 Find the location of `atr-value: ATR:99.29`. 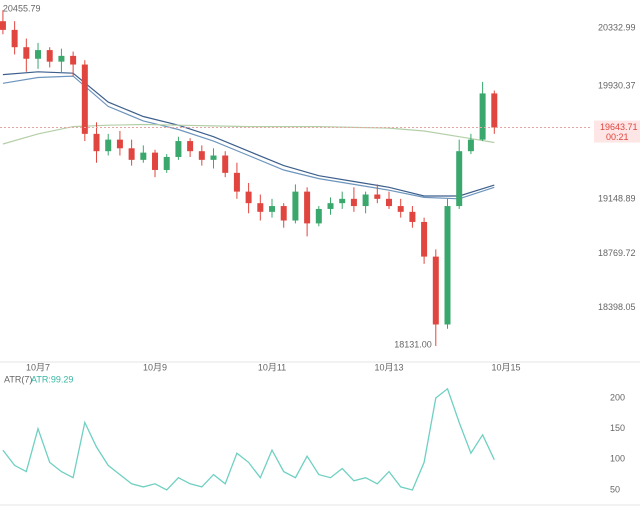

atr-value: ATR:99.29 is located at coordinates (52, 379).